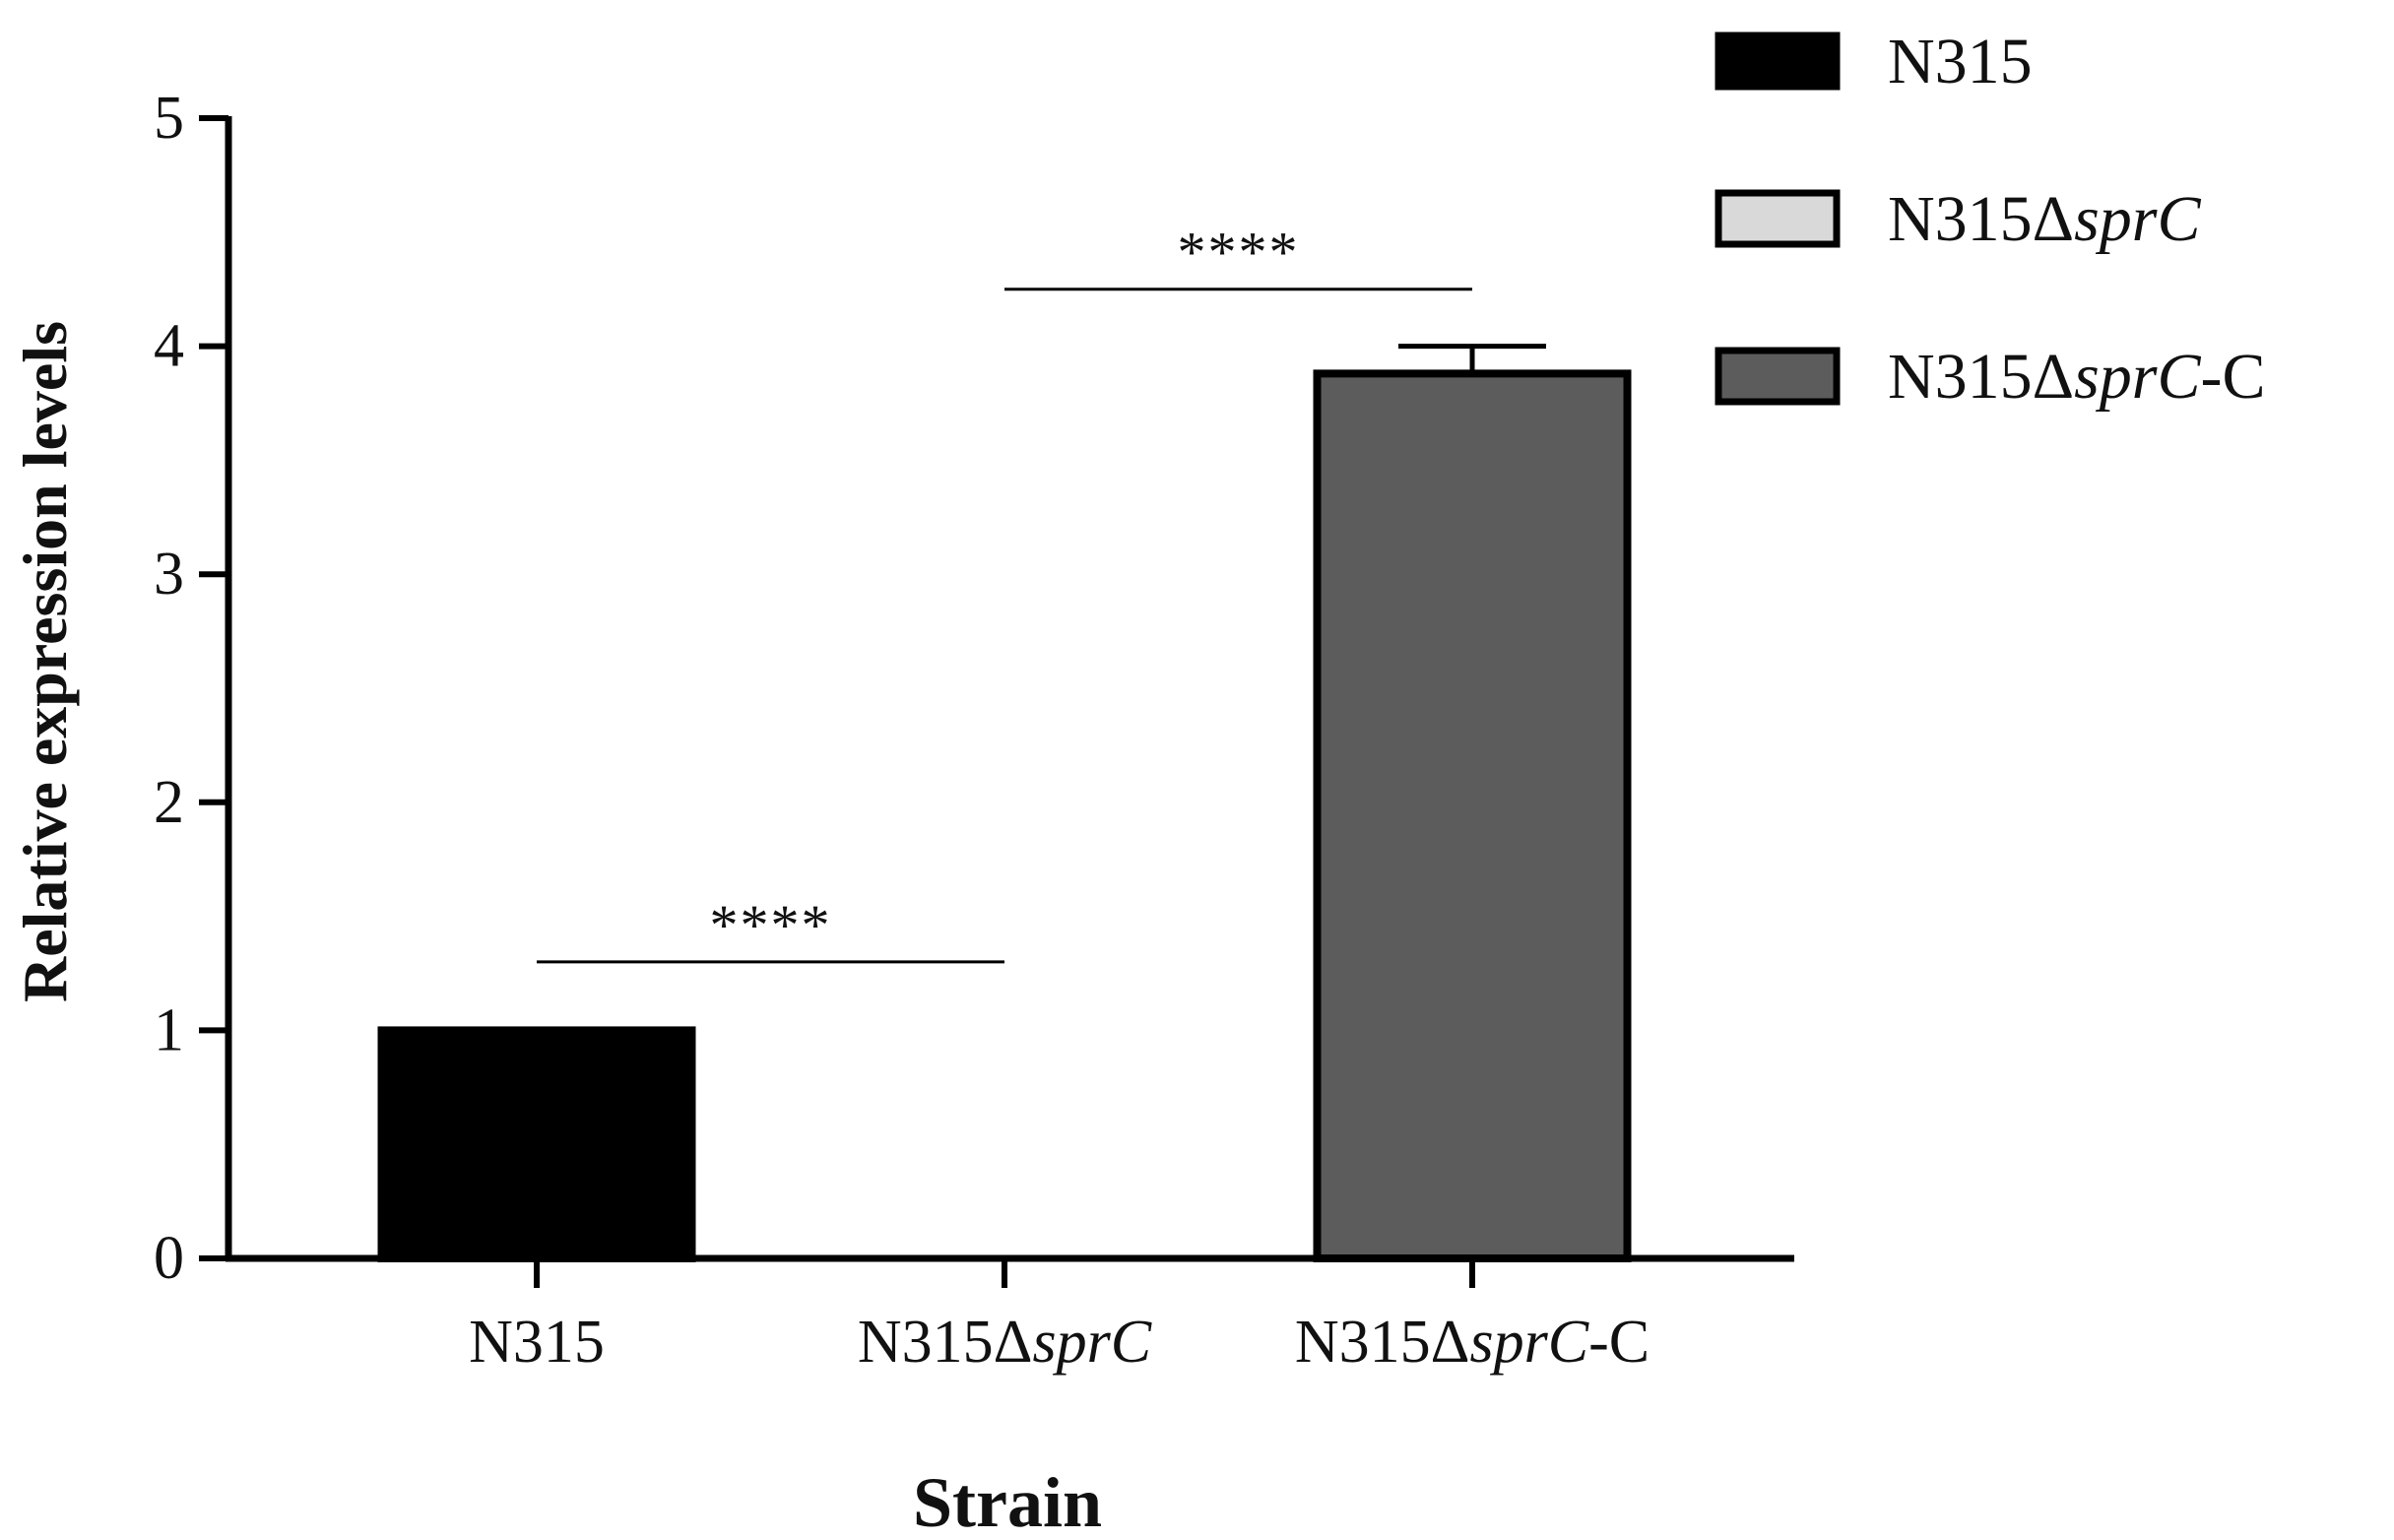 This screenshot has height=1540, width=2394. I want to click on y-tick-label-0: 0, so click(169, 1258).